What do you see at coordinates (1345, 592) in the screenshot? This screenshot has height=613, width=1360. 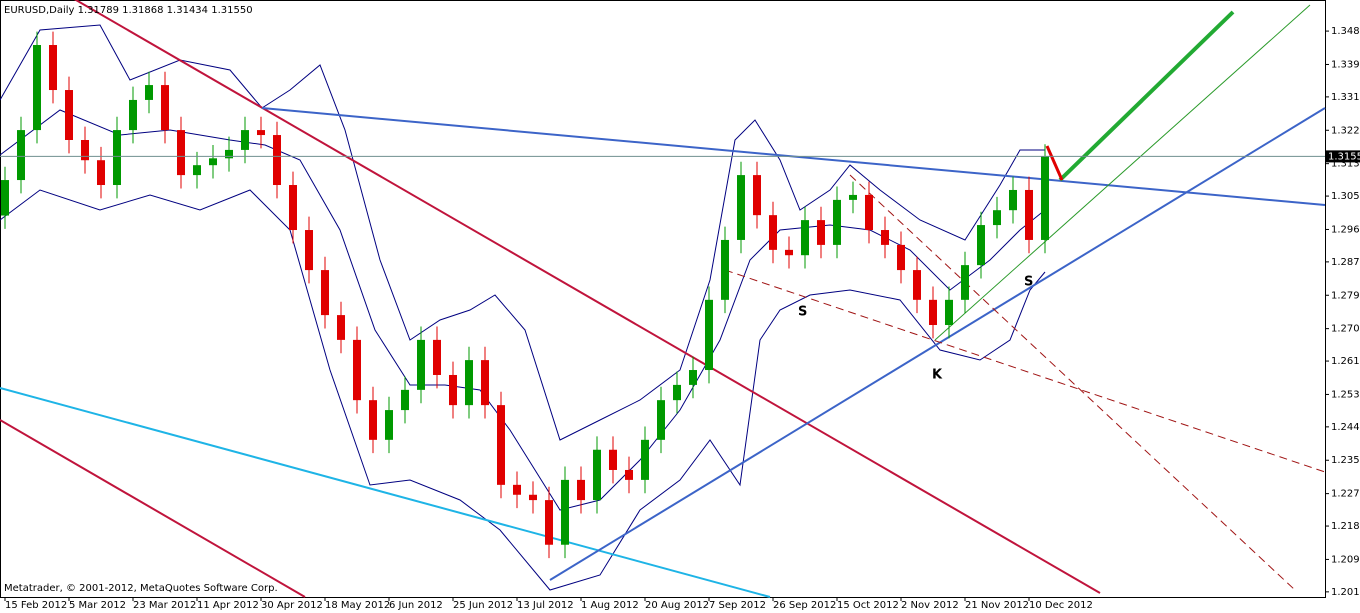 I see `y-tick-label: 1.20135` at bounding box center [1345, 592].